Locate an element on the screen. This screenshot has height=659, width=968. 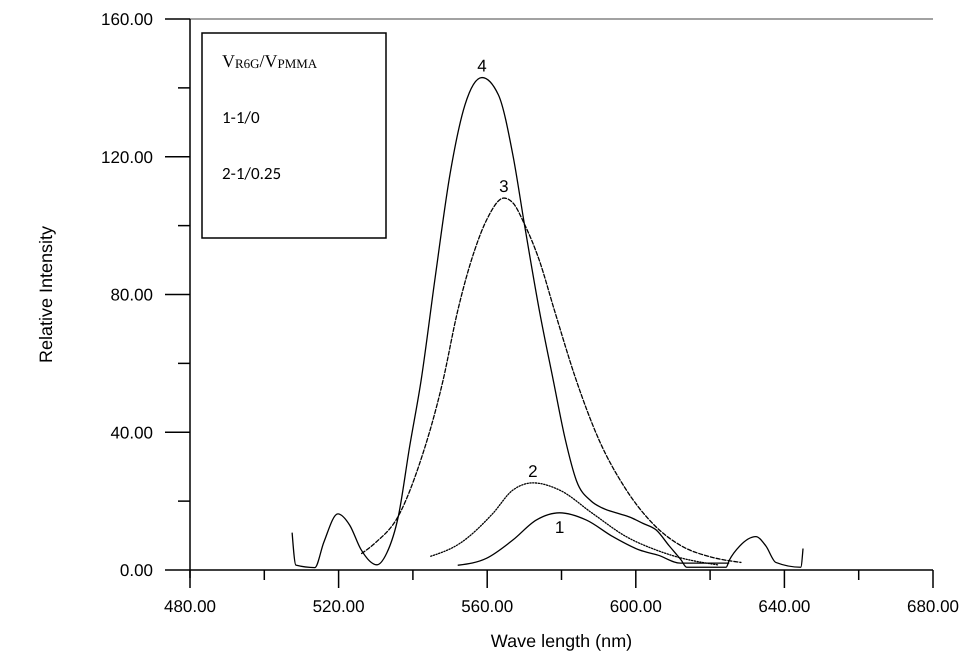
annotation: VR6G/VPMMA is located at coordinates (270, 61).